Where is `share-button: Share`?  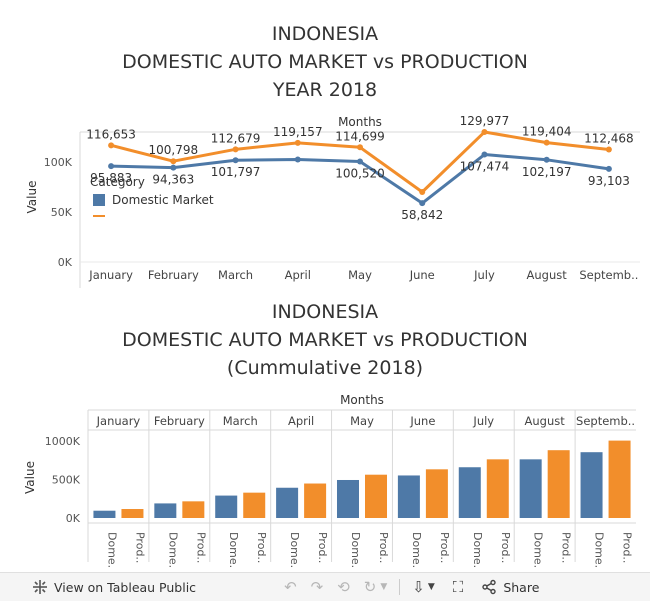 share-button: Share is located at coordinates (510, 587).